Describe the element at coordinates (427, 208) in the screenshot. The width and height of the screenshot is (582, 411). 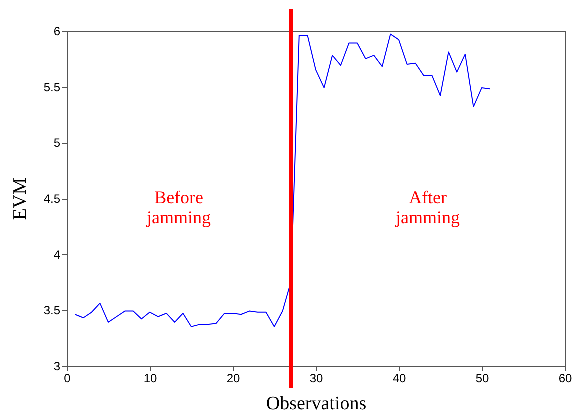
I see `annotation: After jamming` at that location.